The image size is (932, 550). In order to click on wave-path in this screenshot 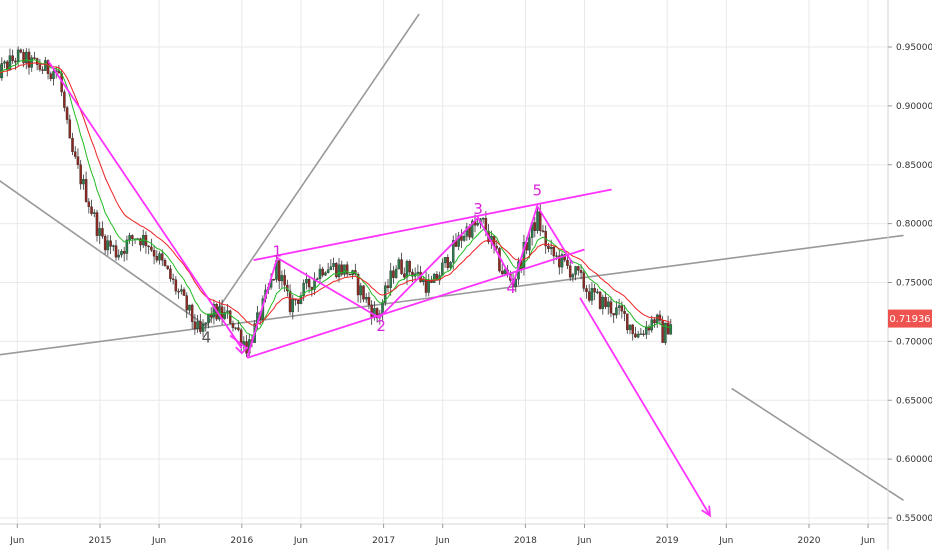, I will do `click(410, 281)`.